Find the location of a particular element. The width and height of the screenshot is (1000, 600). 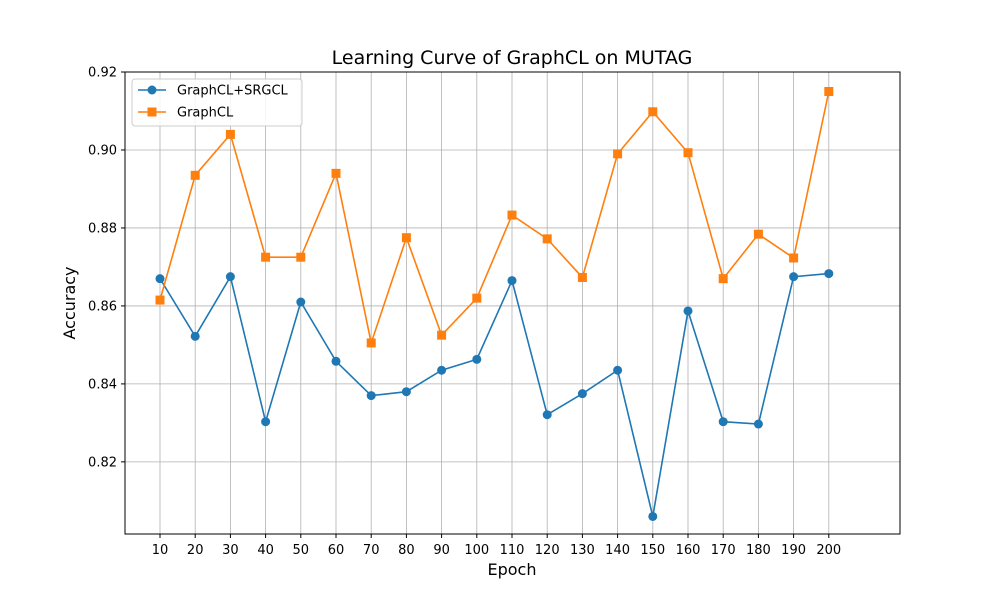

x-tick-label: 150 is located at coordinates (652, 550).